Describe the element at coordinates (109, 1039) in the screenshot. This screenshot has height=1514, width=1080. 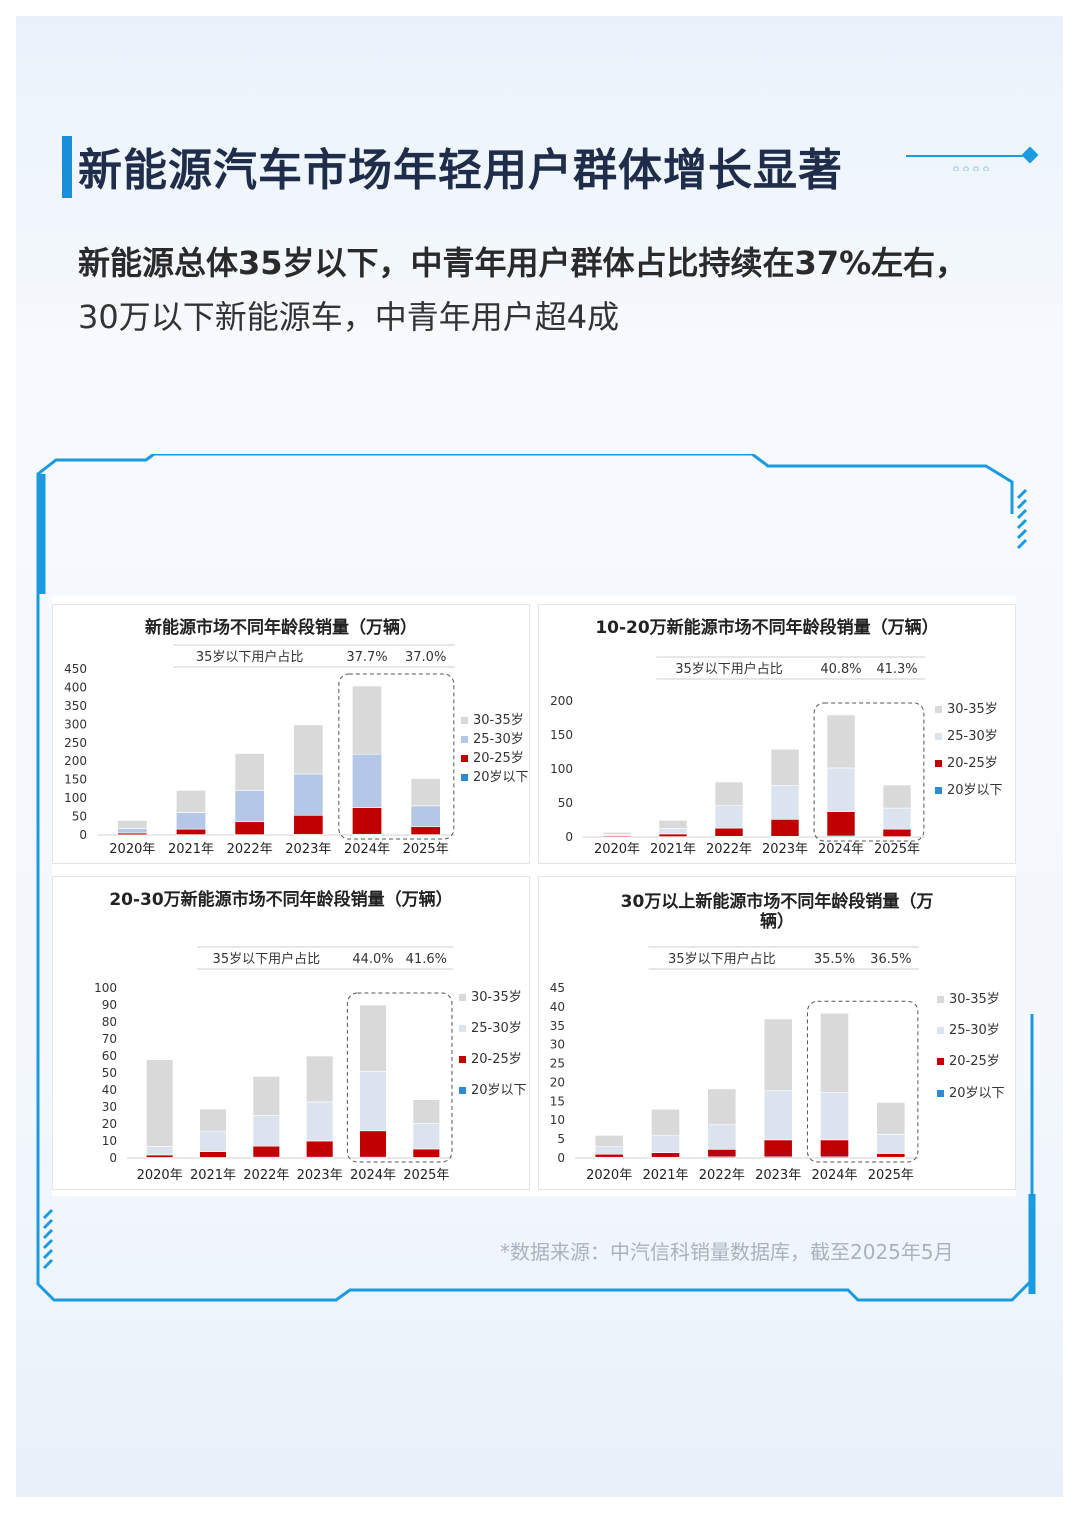
I see `y-tick-label: 70` at that location.